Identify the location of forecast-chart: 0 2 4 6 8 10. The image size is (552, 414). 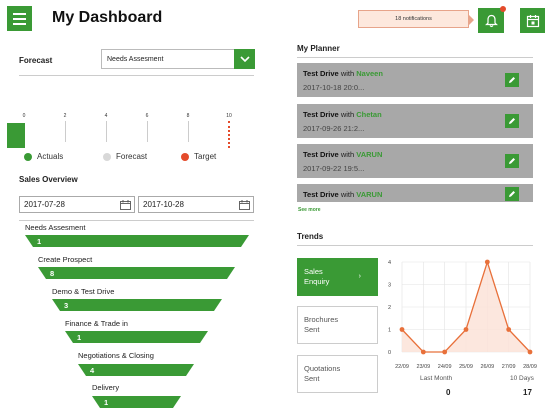
(135, 135).